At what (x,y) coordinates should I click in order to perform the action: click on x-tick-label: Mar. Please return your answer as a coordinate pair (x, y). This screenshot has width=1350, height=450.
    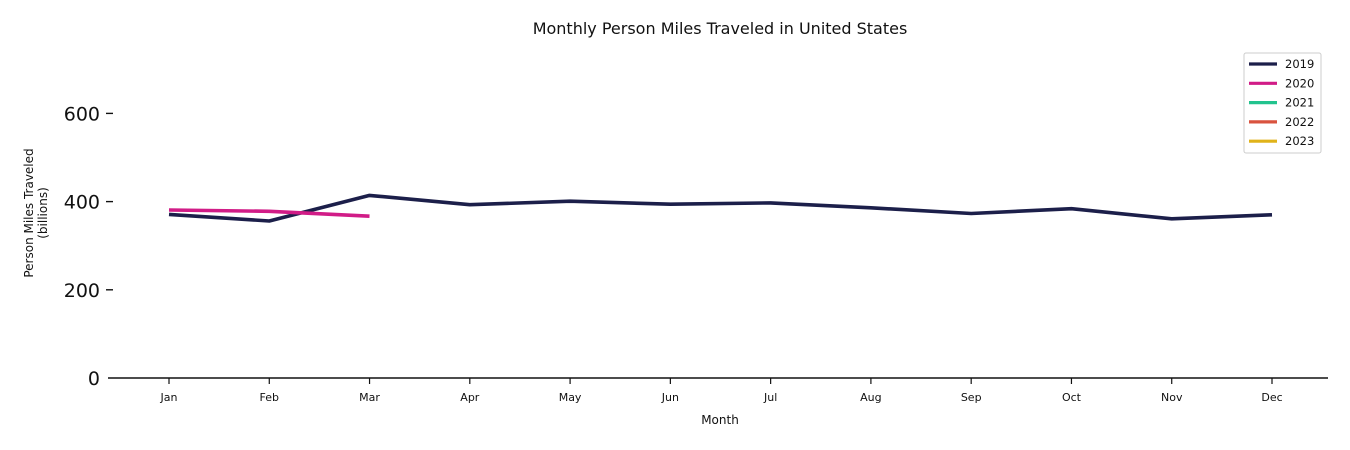
    Looking at the image, I should click on (369, 397).